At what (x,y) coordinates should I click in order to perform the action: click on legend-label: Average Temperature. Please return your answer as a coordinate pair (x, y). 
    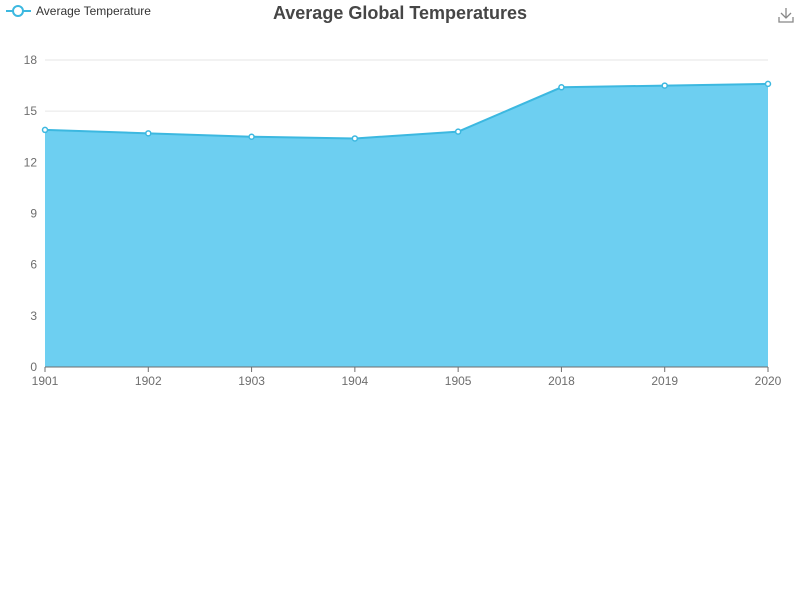
    Looking at the image, I should click on (93, 11).